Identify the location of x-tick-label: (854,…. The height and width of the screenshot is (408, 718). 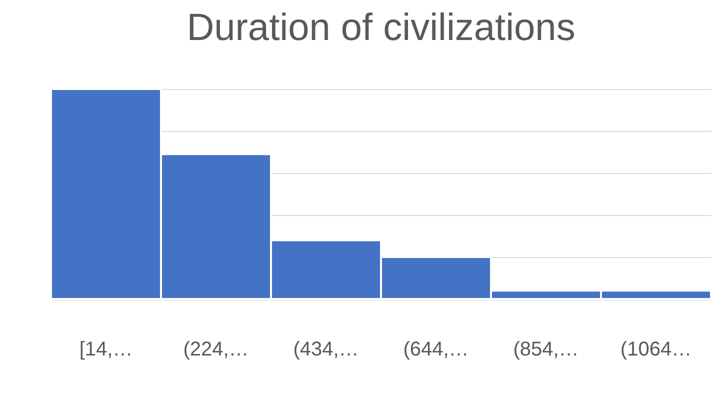
(546, 349).